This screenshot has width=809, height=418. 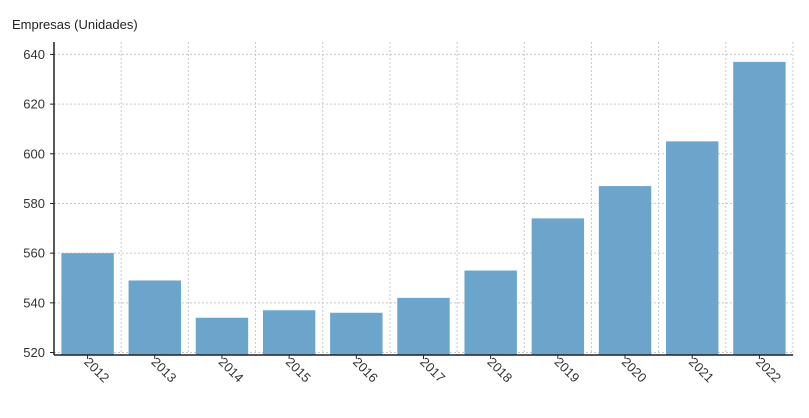 What do you see at coordinates (34, 153) in the screenshot?
I see `y-tick-label: 600` at bounding box center [34, 153].